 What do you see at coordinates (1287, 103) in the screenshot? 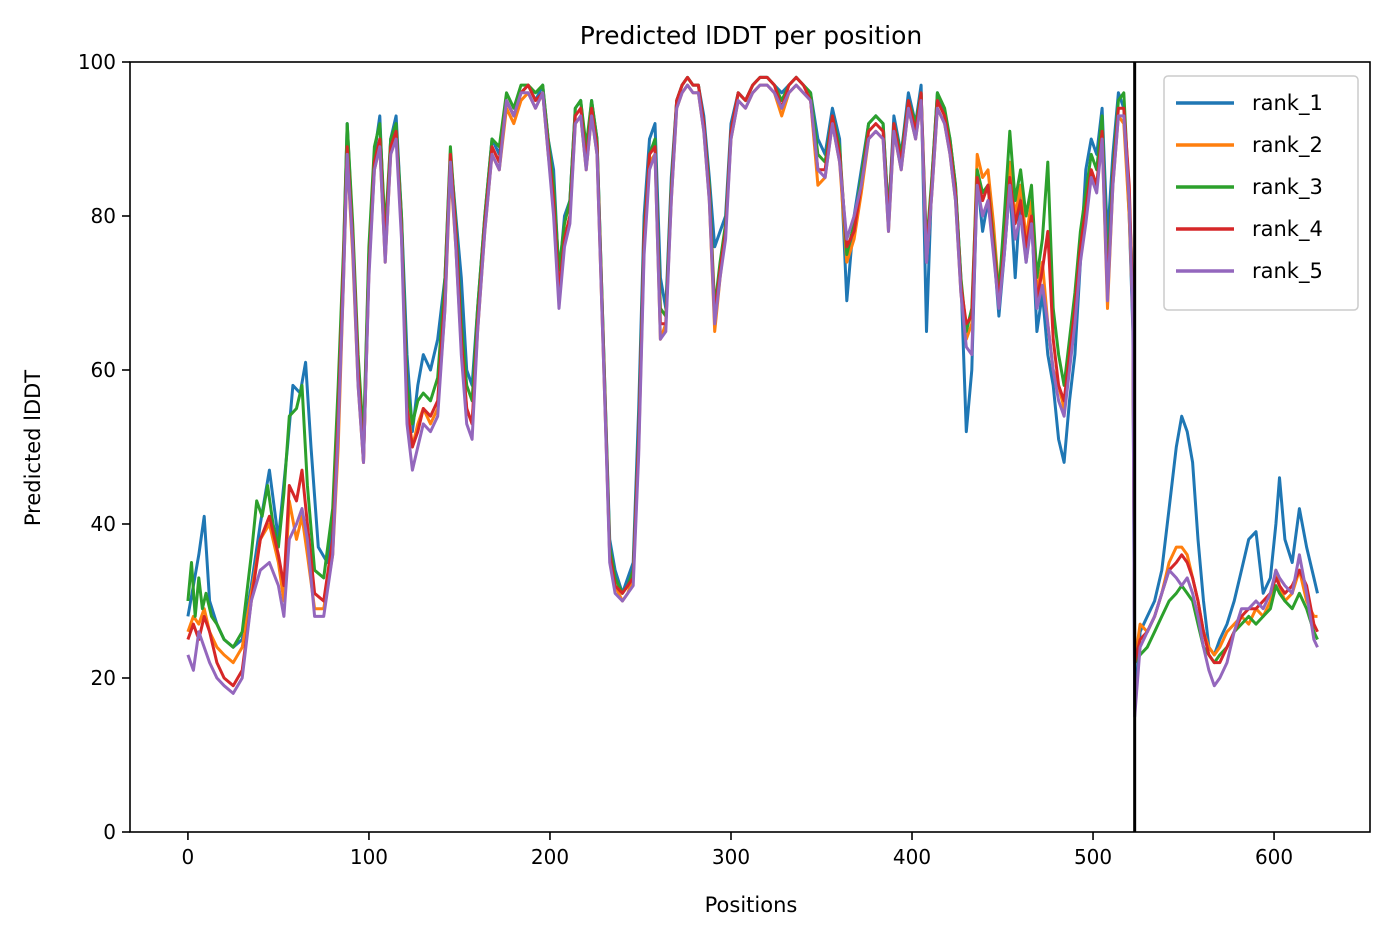
I see `legend-label-rank-1: rank_1` at bounding box center [1287, 103].